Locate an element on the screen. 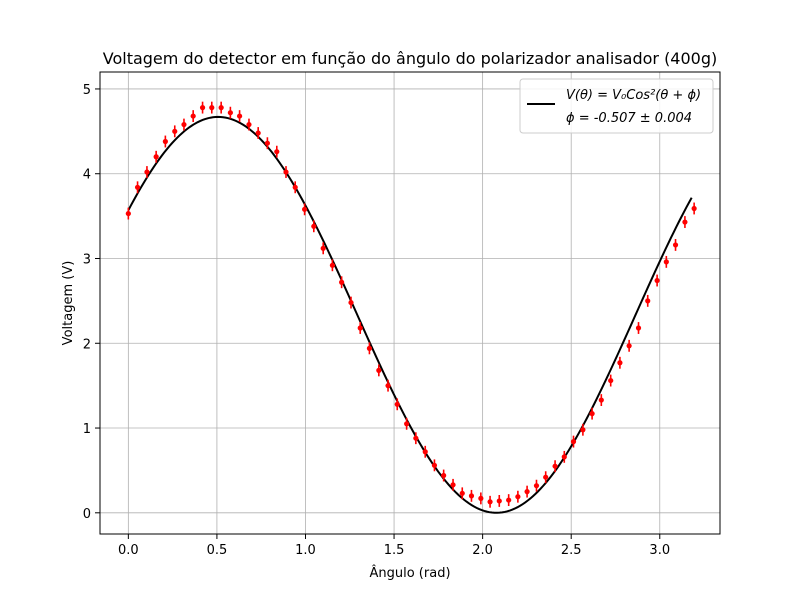 Image resolution: width=800 pixels, height=600 pixels. legend: V(θ) = V₀Cos²(θ + ϕ) ϕ = -0.507 ± 0.004 is located at coordinates (616, 106).